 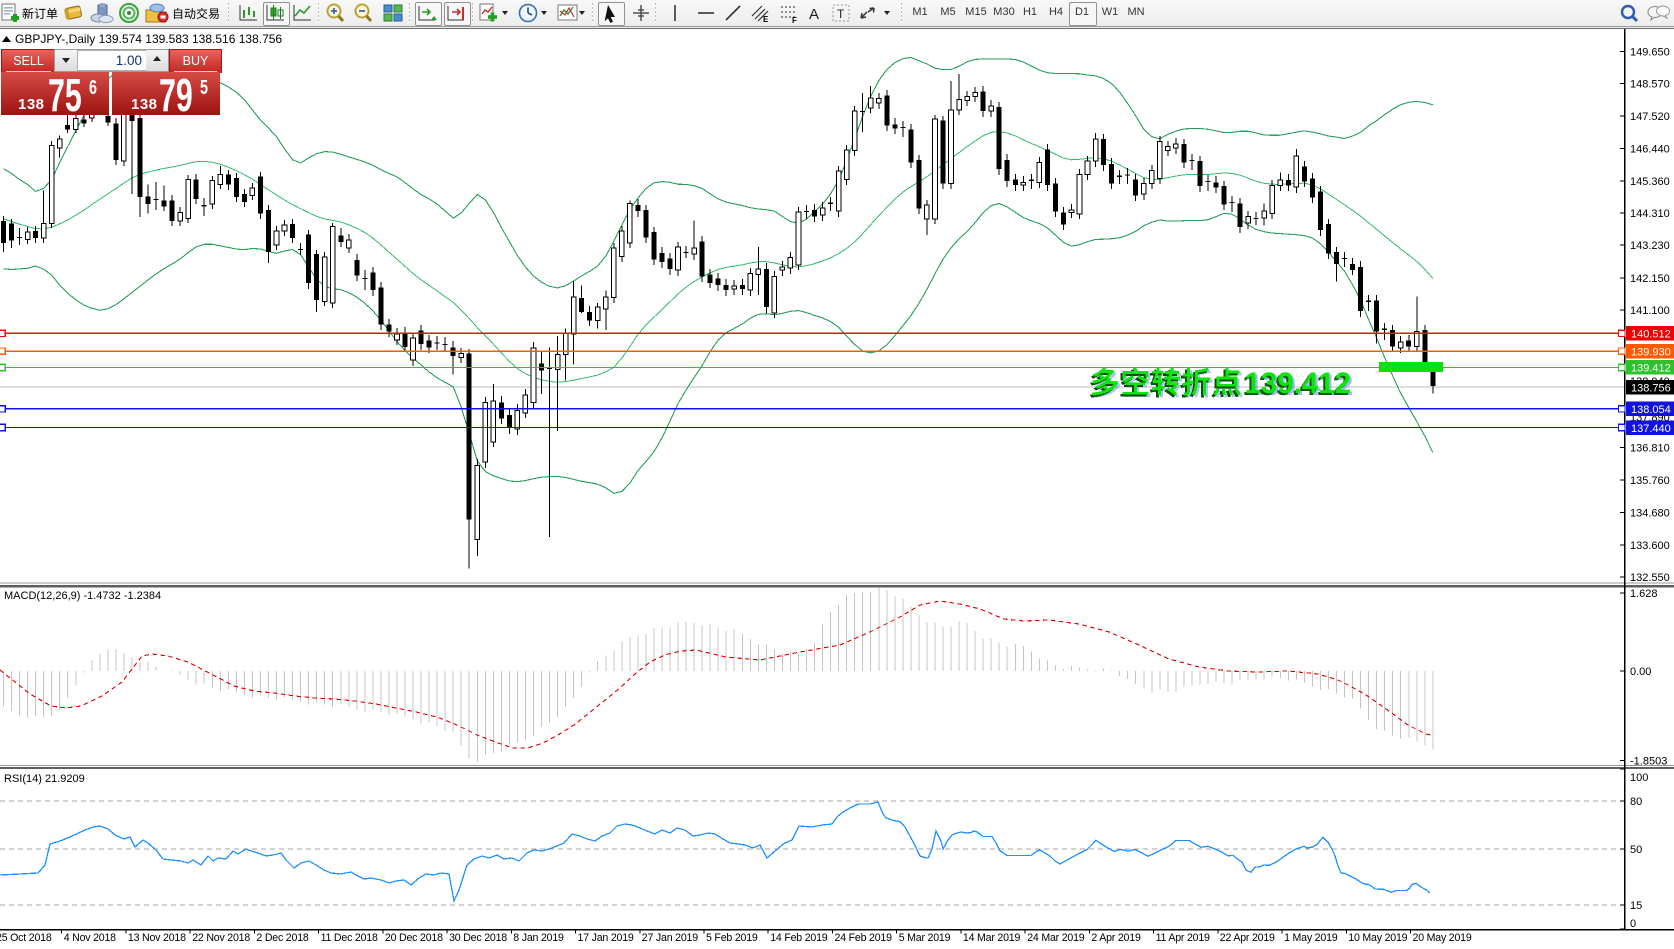 I want to click on svg-text: 20 Dec 2018, so click(x=414, y=938).